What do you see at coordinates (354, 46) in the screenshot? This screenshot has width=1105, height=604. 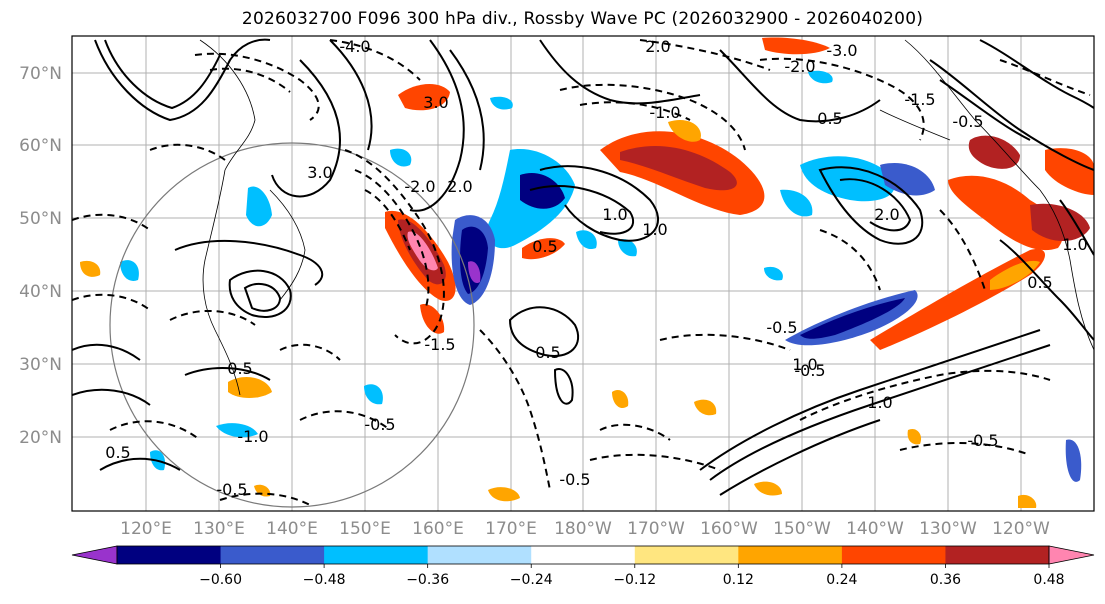 I see `contour-label-dashed: -4.0` at bounding box center [354, 46].